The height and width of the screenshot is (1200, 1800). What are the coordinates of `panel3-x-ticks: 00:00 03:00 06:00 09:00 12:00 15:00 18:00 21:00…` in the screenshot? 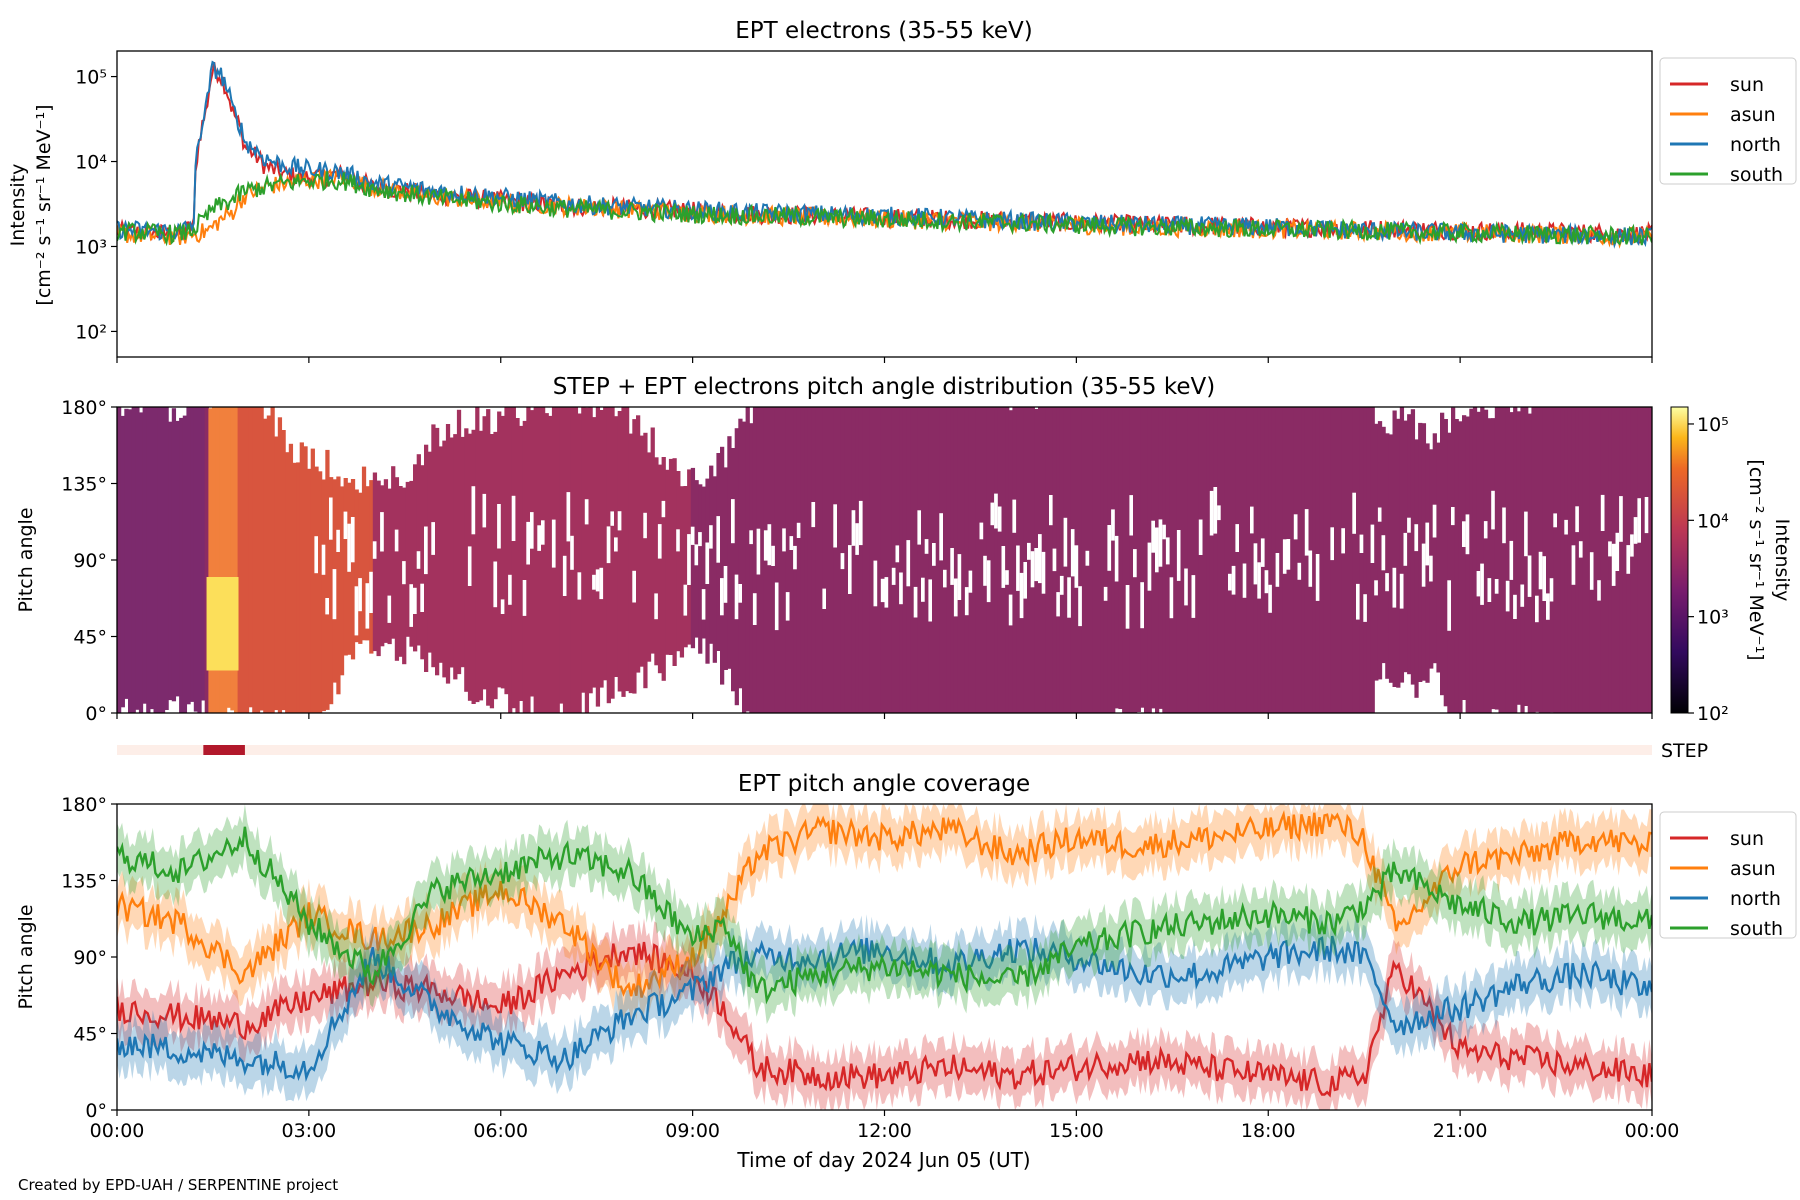 It's located at (884, 1126).